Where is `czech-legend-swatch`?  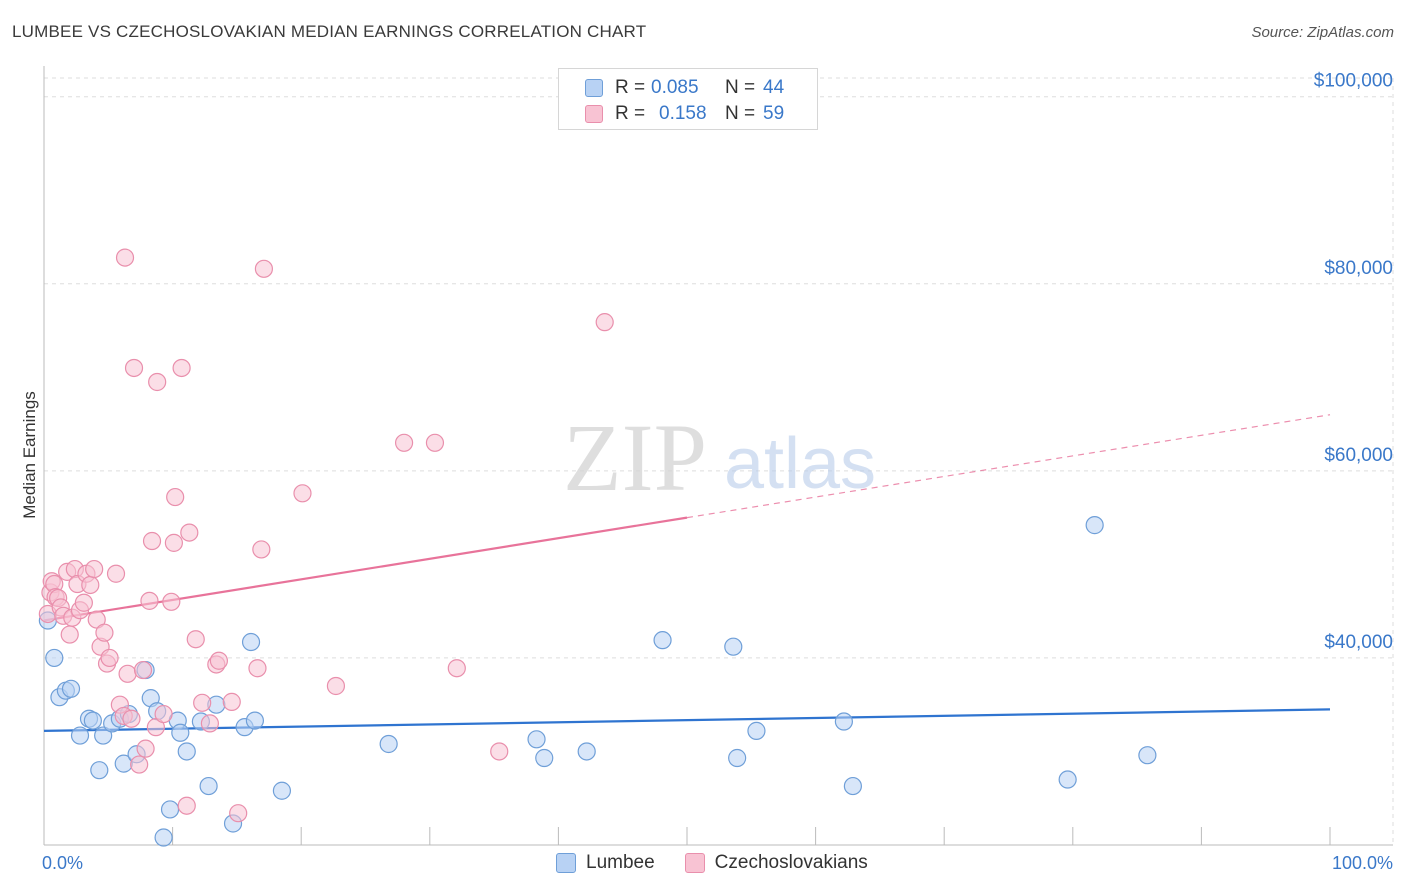 czech-legend-swatch is located at coordinates (694, 863).